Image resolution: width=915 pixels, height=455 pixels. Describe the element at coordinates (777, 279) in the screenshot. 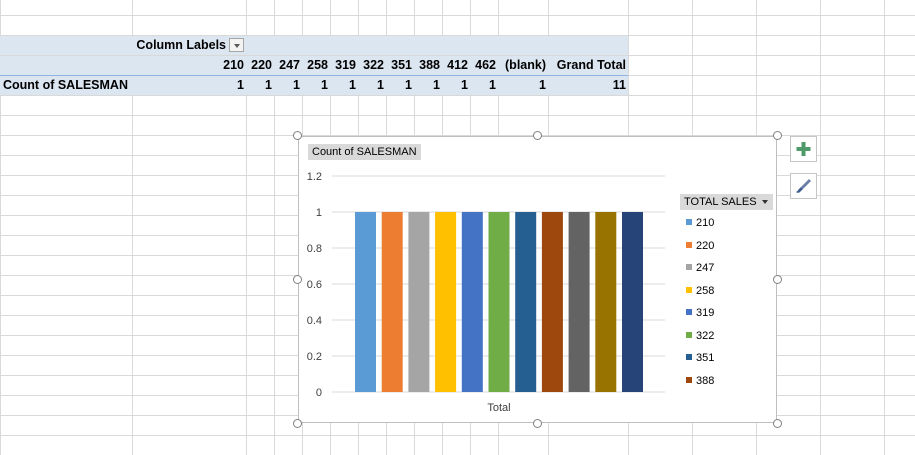

I see `resize-handle-right` at that location.